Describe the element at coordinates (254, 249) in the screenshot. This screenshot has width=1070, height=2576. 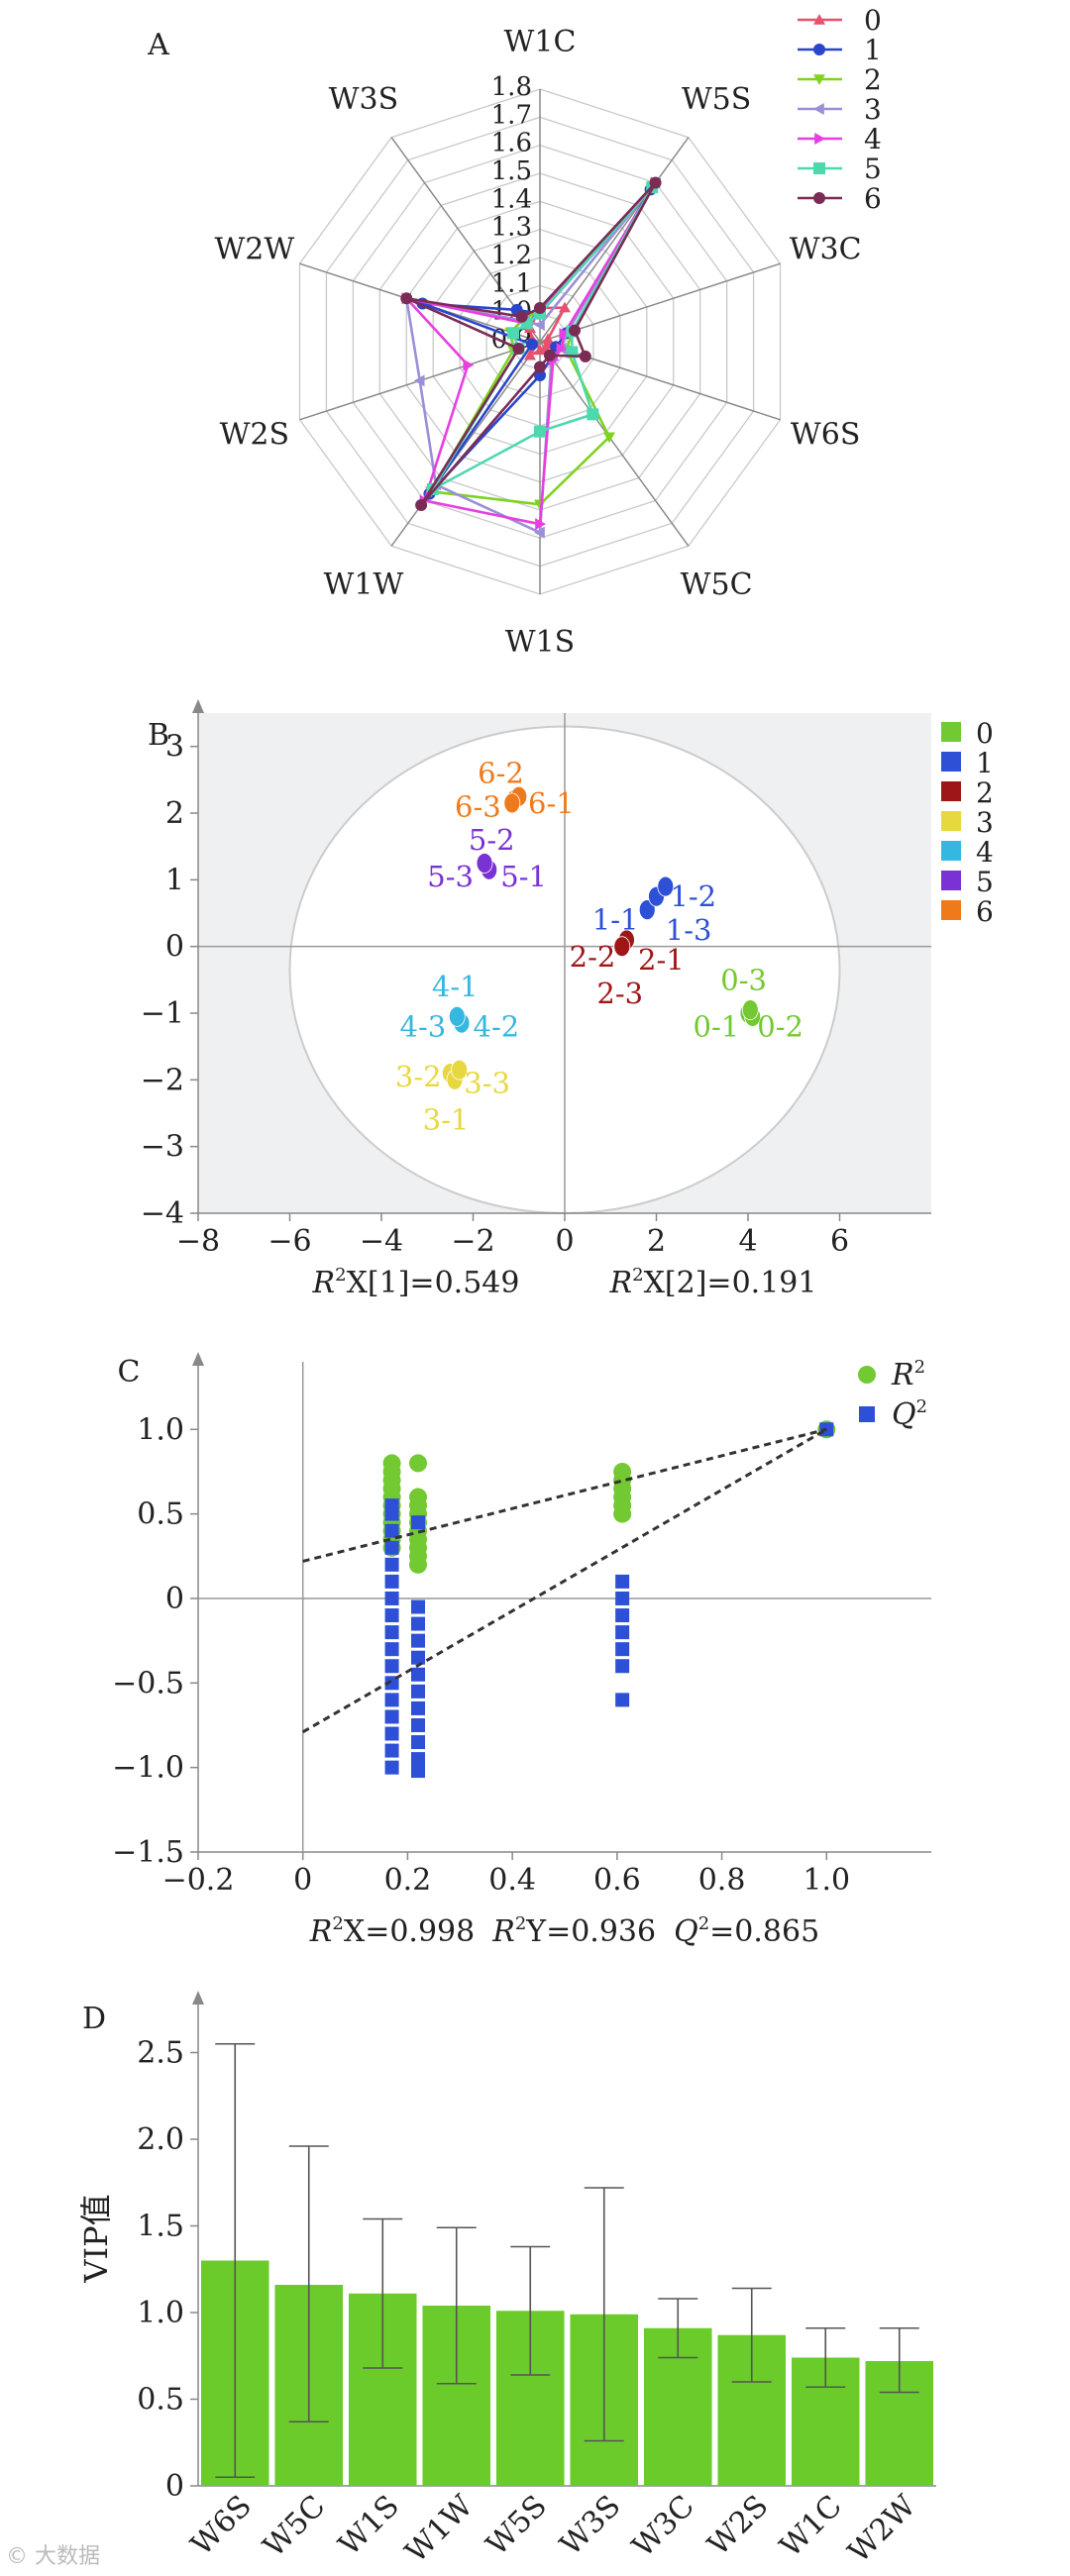
I see `radar-axis-label-W2W: W2W` at that location.